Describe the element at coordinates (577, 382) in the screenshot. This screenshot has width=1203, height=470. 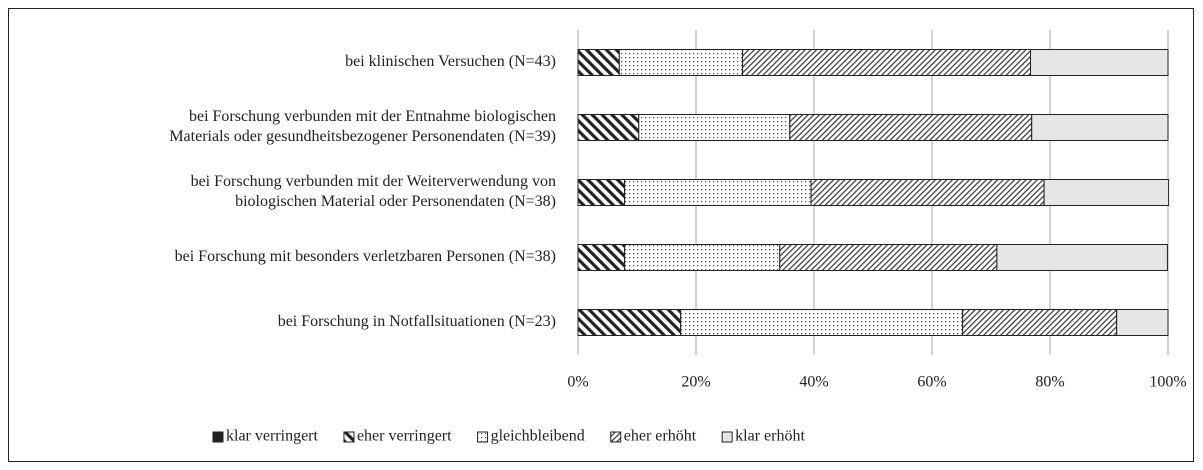
I see `x-tick-label: 0%` at that location.